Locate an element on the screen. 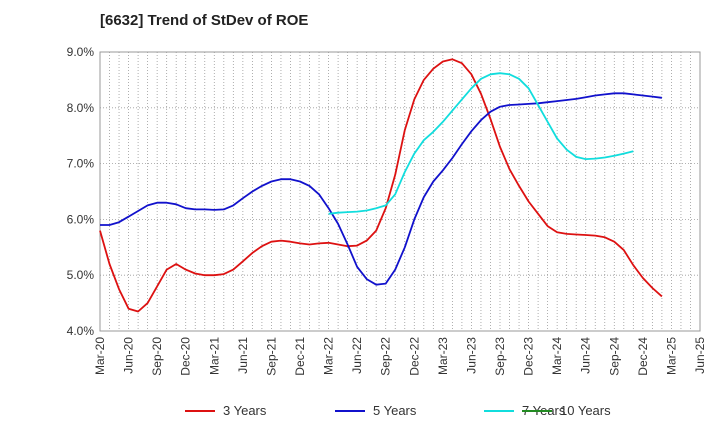 This screenshot has height=440, width=720. x-tick-label: Sep-20 is located at coordinates (157, 356).